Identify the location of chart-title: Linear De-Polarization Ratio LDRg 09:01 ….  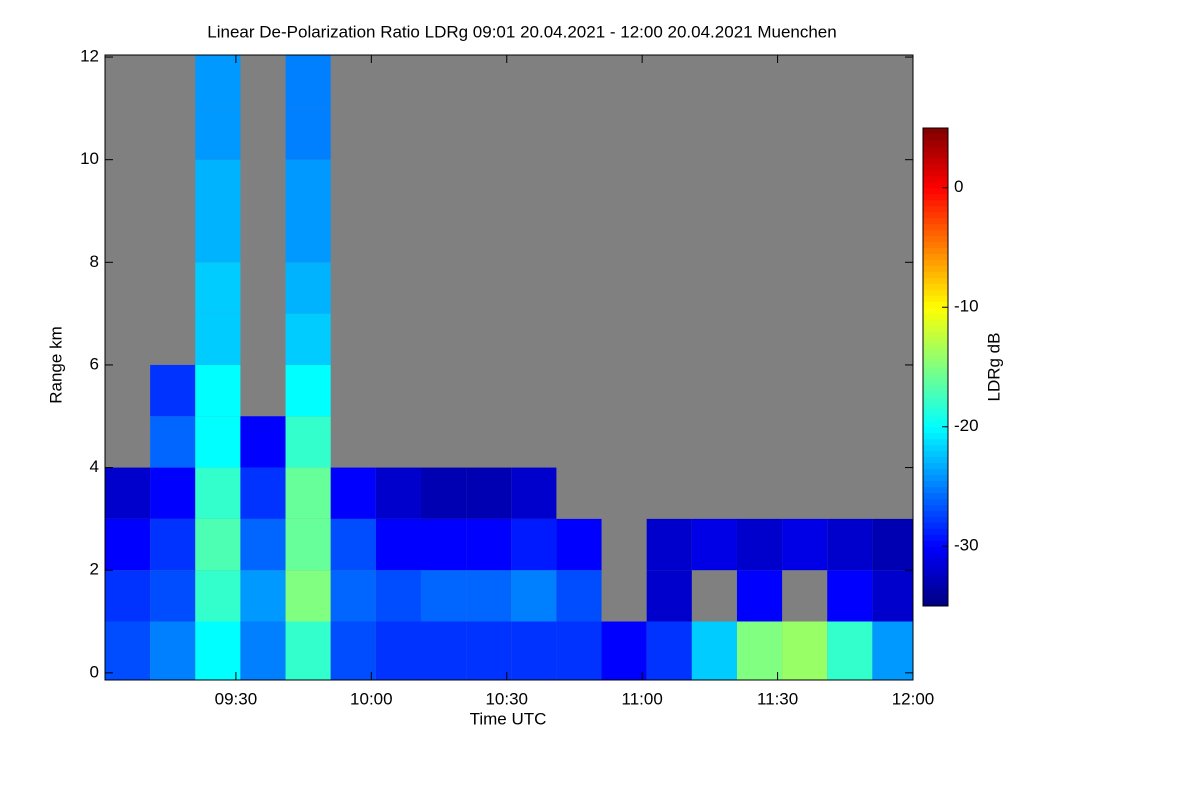
(521, 31).